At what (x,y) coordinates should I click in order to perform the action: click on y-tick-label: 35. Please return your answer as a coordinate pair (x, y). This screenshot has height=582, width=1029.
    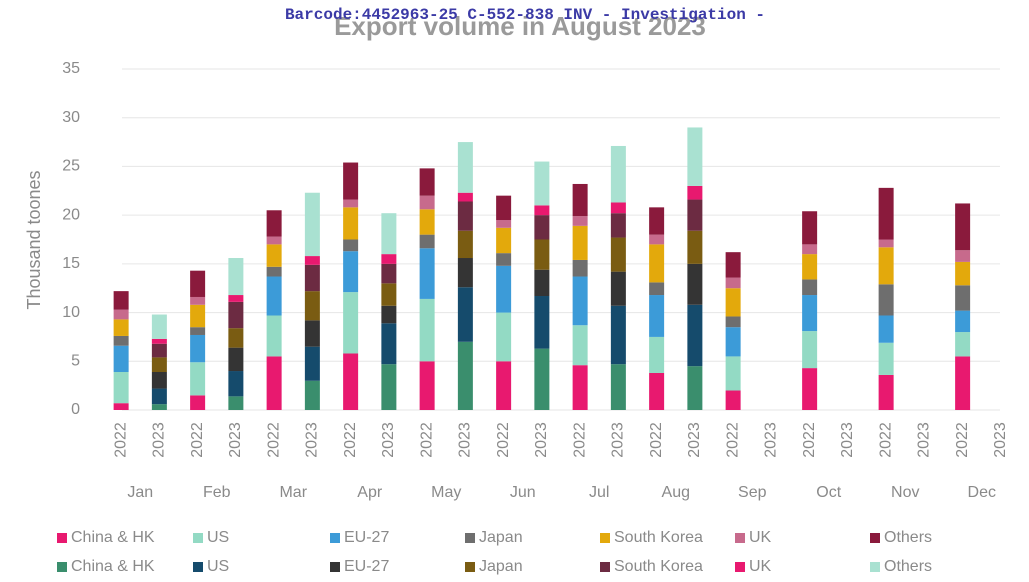
    Looking at the image, I should click on (71, 68).